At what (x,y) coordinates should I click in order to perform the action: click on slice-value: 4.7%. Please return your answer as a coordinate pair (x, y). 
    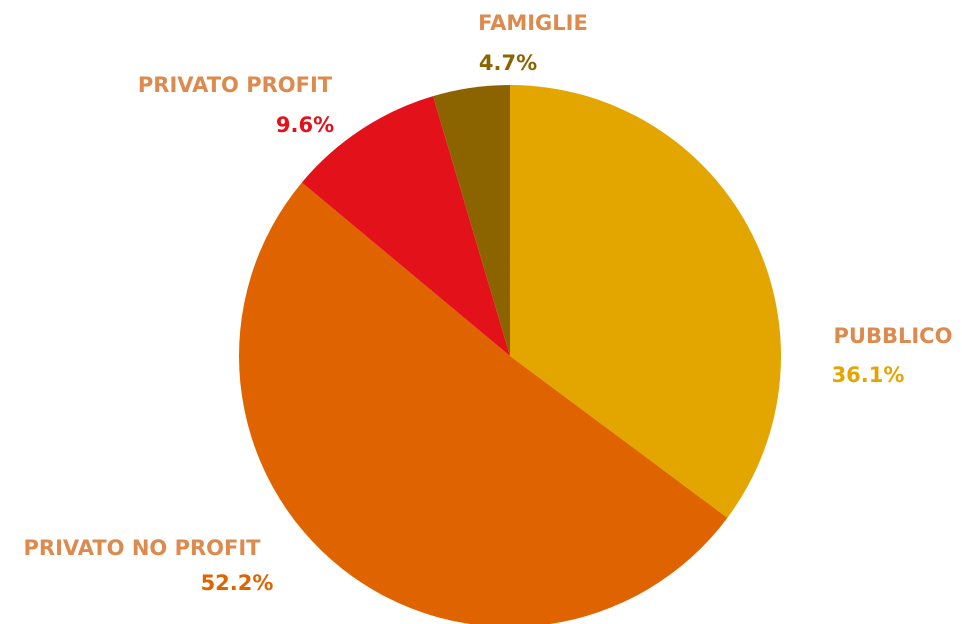
    Looking at the image, I should click on (508, 63).